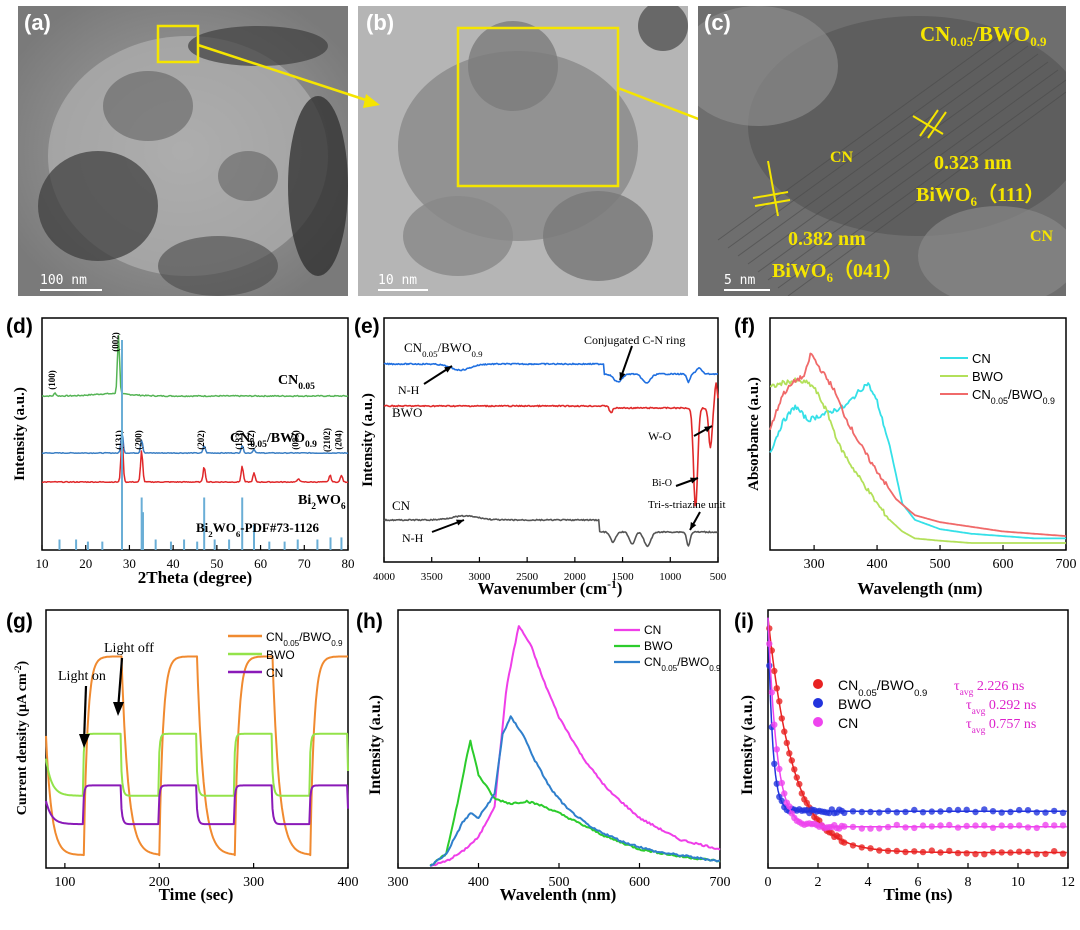 The height and width of the screenshot is (930, 1080). I want to click on peak-label: (083), so click(296, 440).